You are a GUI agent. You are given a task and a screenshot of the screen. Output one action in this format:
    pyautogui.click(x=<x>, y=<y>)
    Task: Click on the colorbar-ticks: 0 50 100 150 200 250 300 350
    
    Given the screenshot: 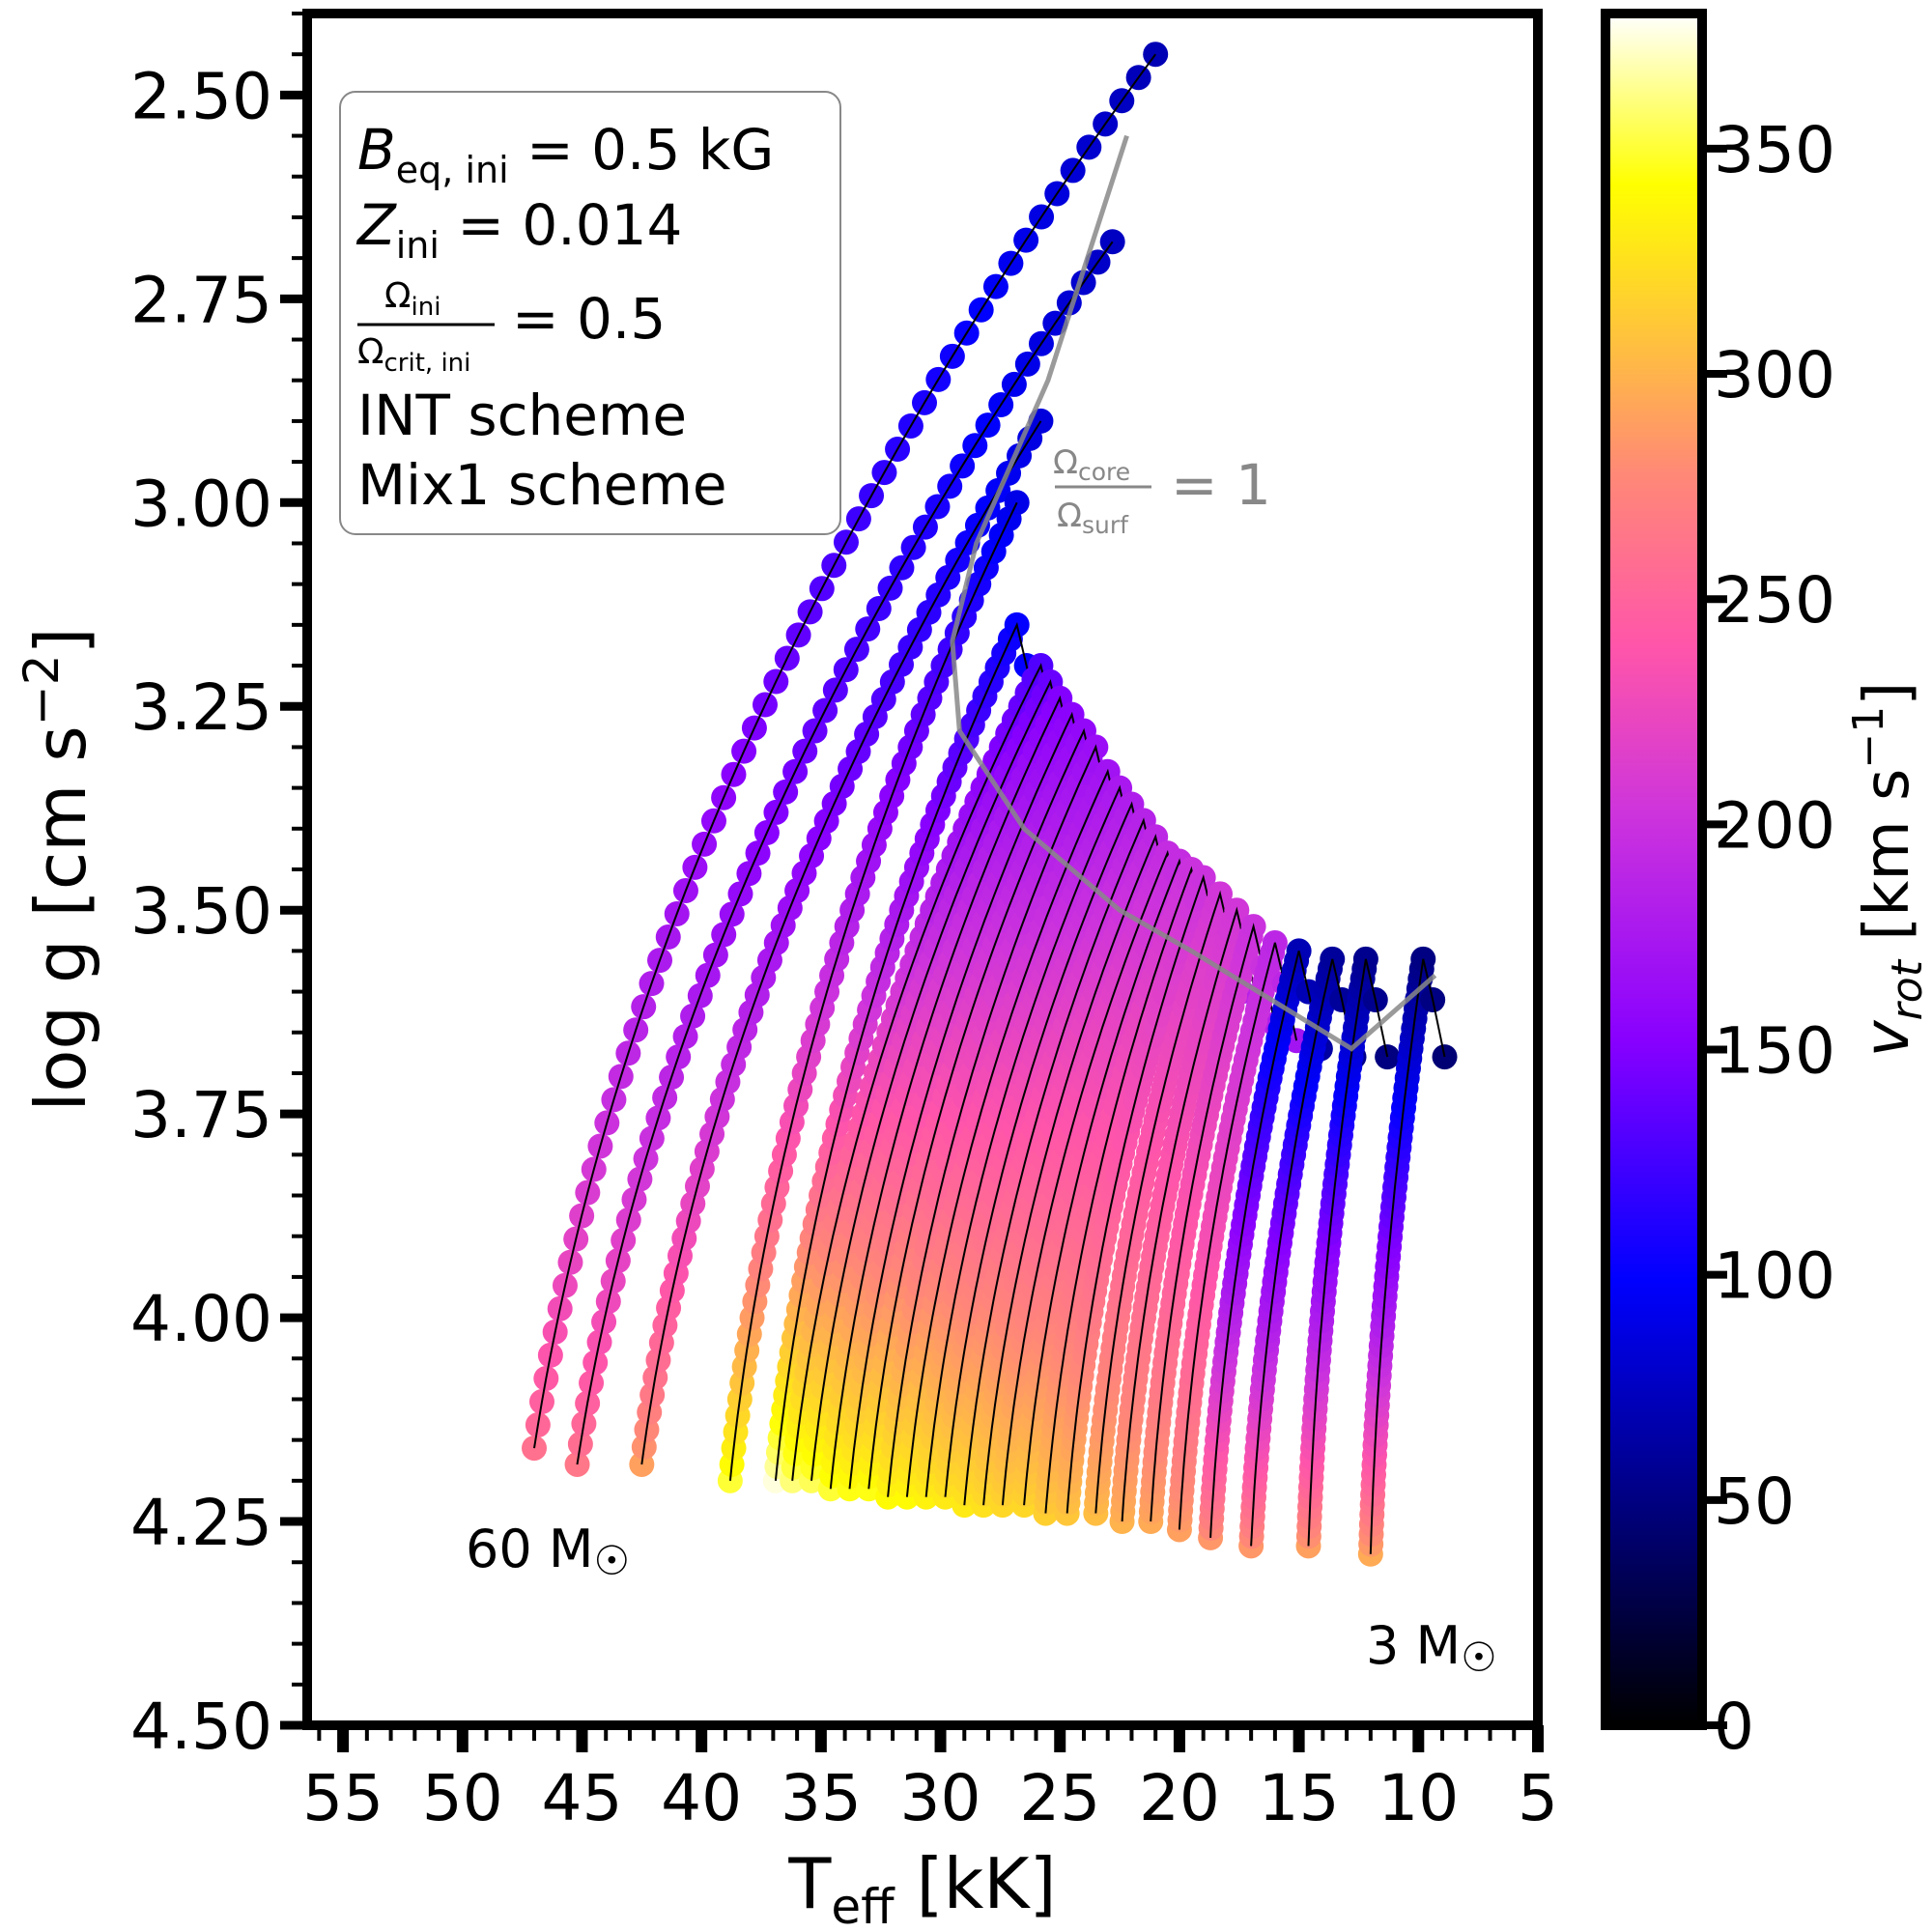 What is the action you would take?
    pyautogui.click(x=1768, y=938)
    